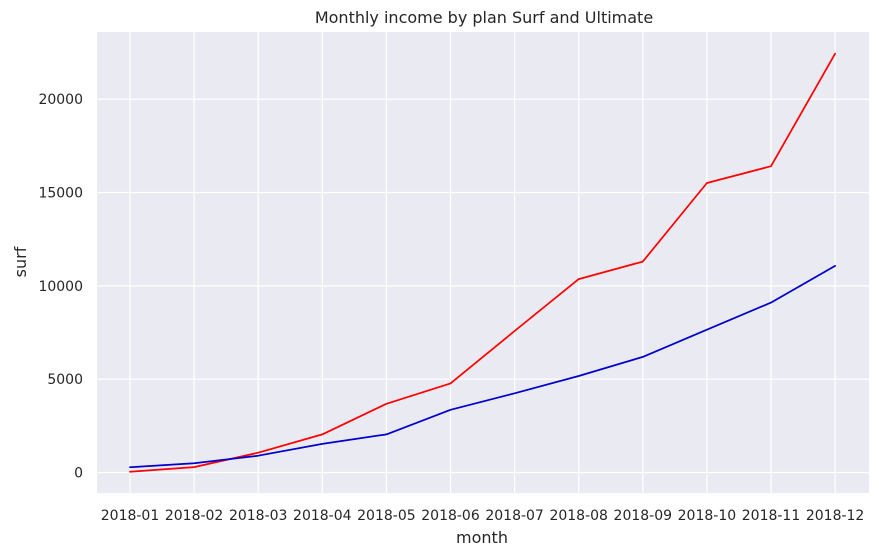 This screenshot has width=879, height=556. Describe the element at coordinates (60, 100) in the screenshot. I see `y-tick-label: 20000` at that location.